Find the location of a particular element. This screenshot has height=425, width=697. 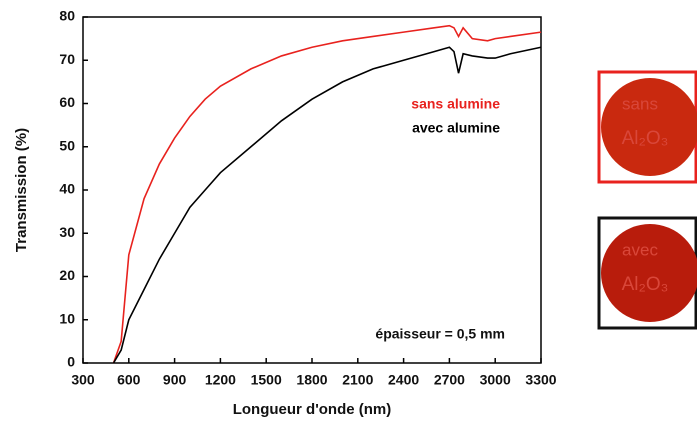

y-tick-label: 80 is located at coordinates (67, 16).